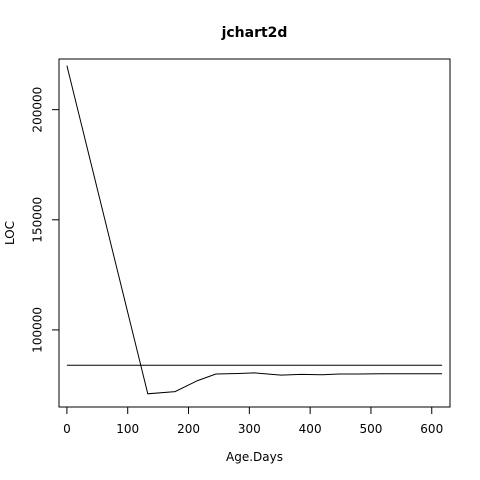 This screenshot has height=480, width=480. I want to click on x-tick-label: 100, so click(127, 429).